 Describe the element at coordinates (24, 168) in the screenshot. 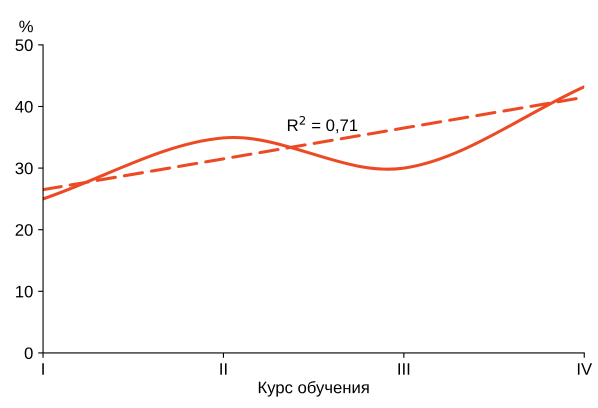

I see `y-tick-label: 30` at that location.